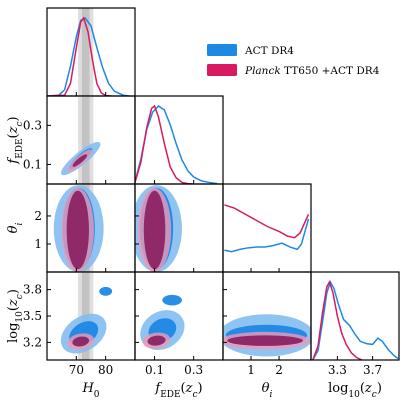 This screenshot has height=407, width=407. Describe the element at coordinates (156, 340) in the screenshot. I see `contour-68-planck-fEDE-log10zc` at that location.